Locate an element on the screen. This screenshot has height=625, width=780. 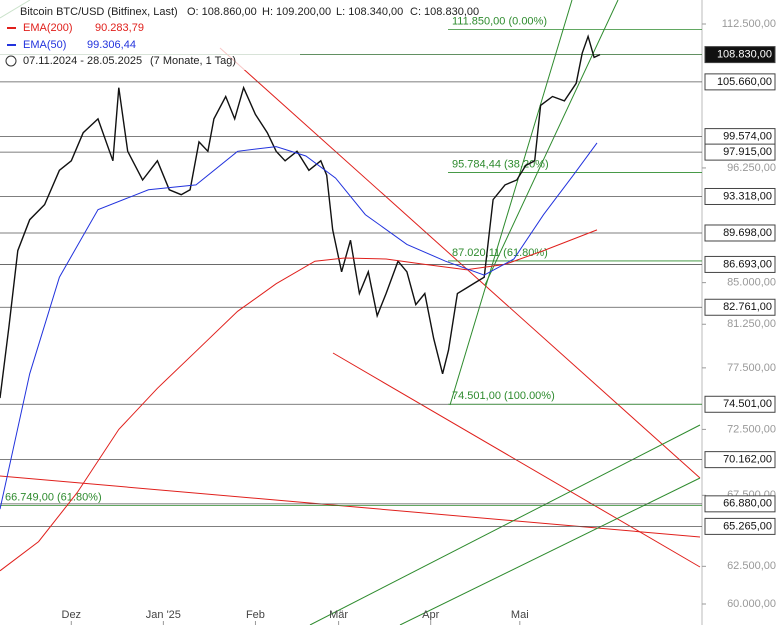
level-label: 105.660,00 is located at coordinates (744, 82).